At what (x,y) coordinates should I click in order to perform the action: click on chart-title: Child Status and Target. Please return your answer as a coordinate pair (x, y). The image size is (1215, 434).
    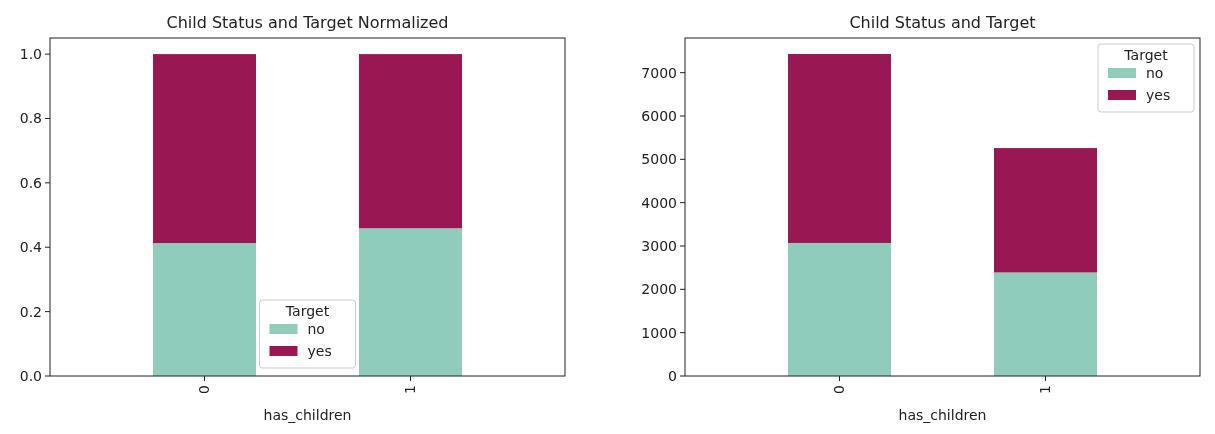
    Looking at the image, I should click on (942, 22).